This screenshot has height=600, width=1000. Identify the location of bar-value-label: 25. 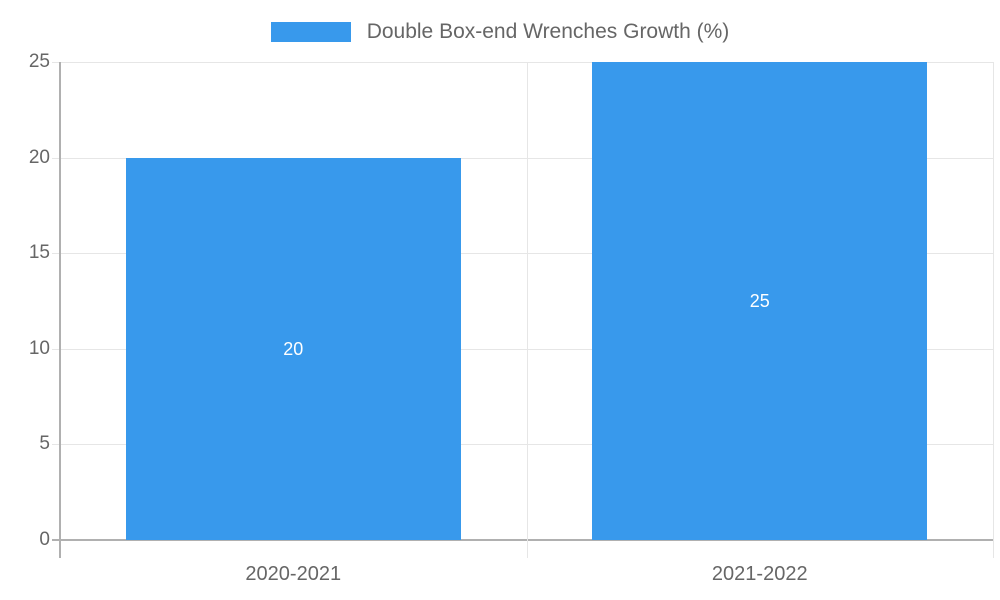
(759, 301).